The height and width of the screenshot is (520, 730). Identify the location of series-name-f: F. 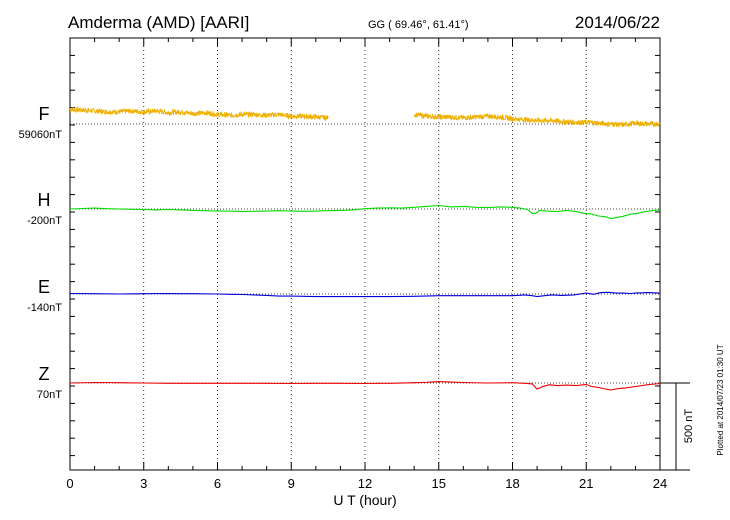
(44, 114).